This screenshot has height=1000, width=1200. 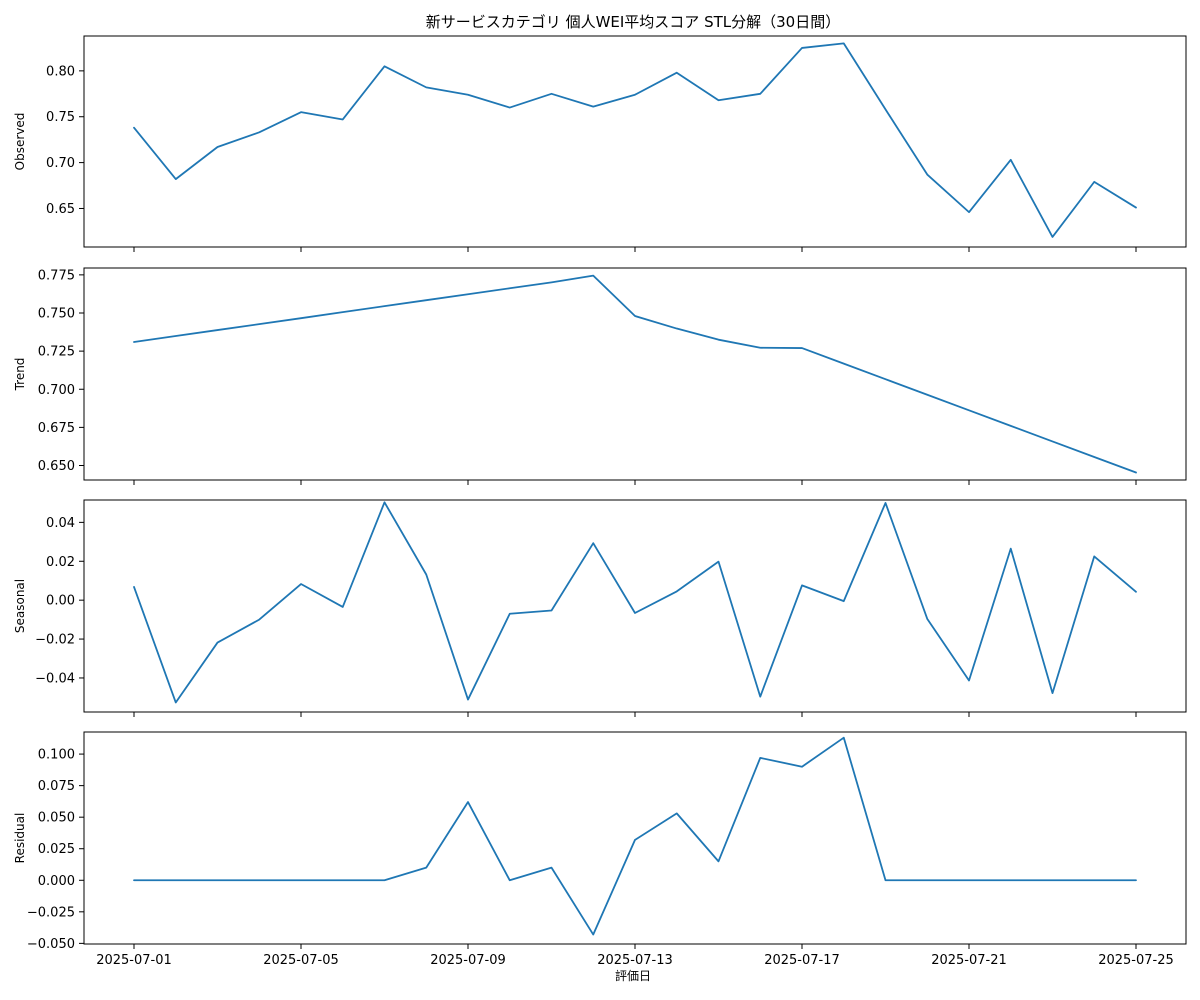 What do you see at coordinates (56, 755) in the screenshot?
I see `y-tick-label: 0.100` at bounding box center [56, 755].